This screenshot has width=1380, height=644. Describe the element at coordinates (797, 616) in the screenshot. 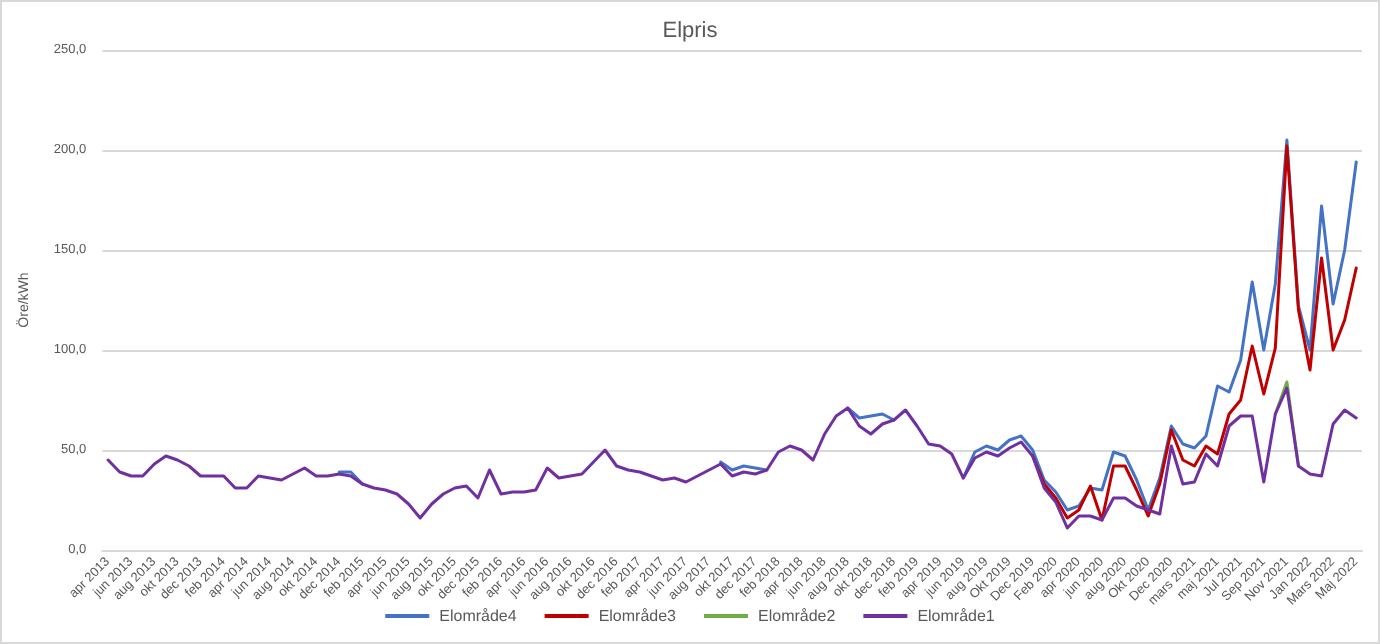

I see `legend-label: Elområde2` at that location.